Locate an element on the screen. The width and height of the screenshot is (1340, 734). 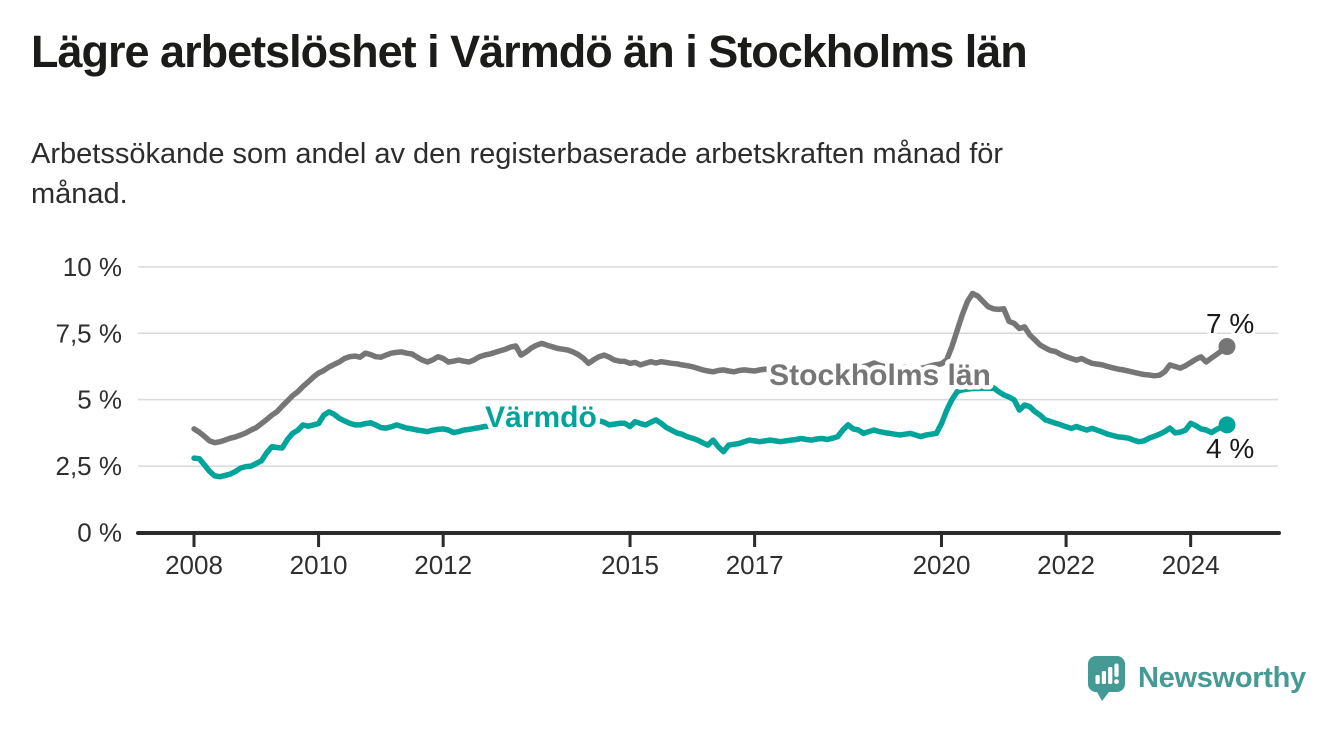
series-label-varmdo: Värmdö is located at coordinates (541, 417).